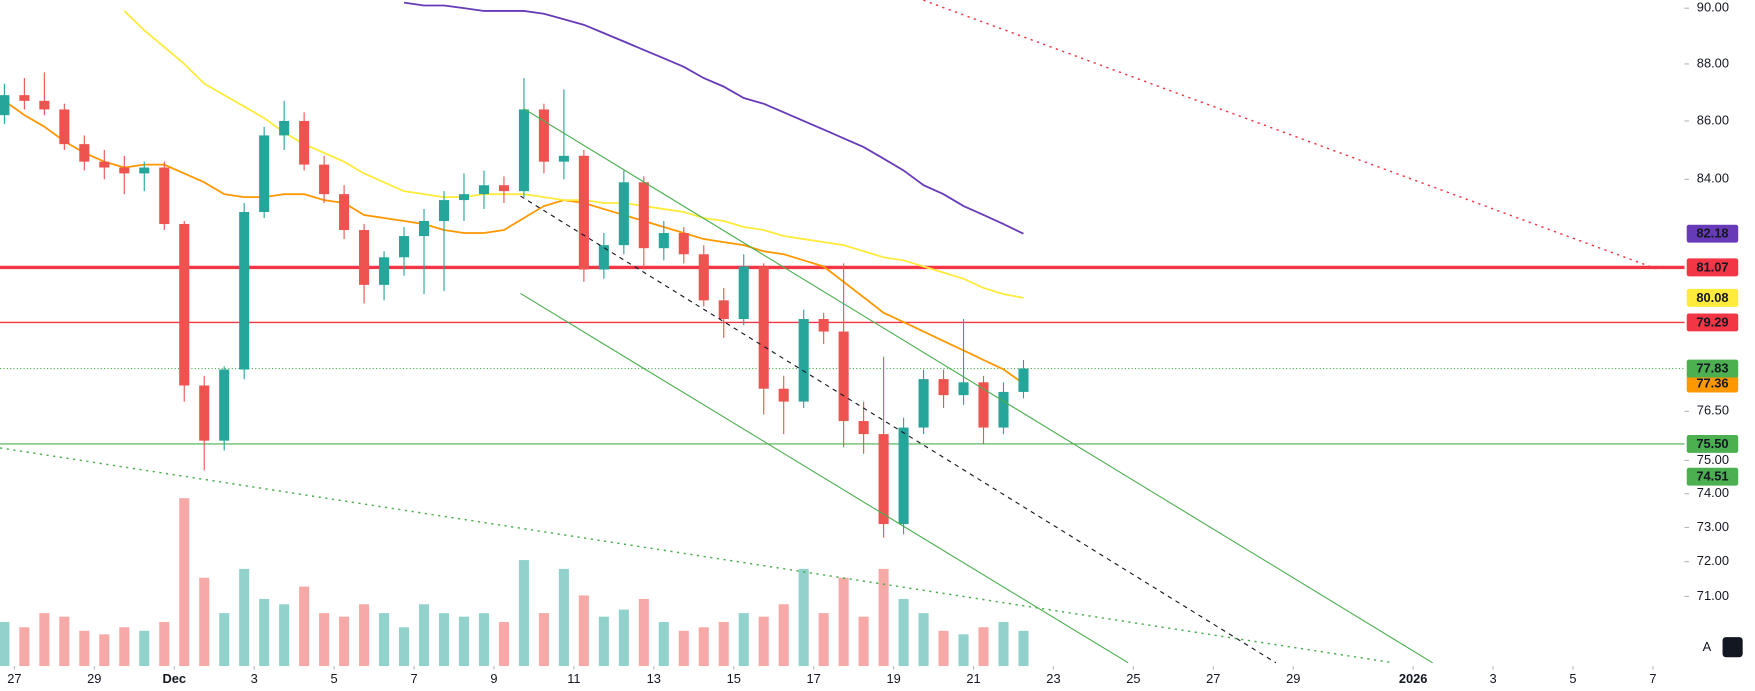 Image resolution: width=1755 pixels, height=691 pixels. I want to click on price-label: 77.83, so click(1712, 368).